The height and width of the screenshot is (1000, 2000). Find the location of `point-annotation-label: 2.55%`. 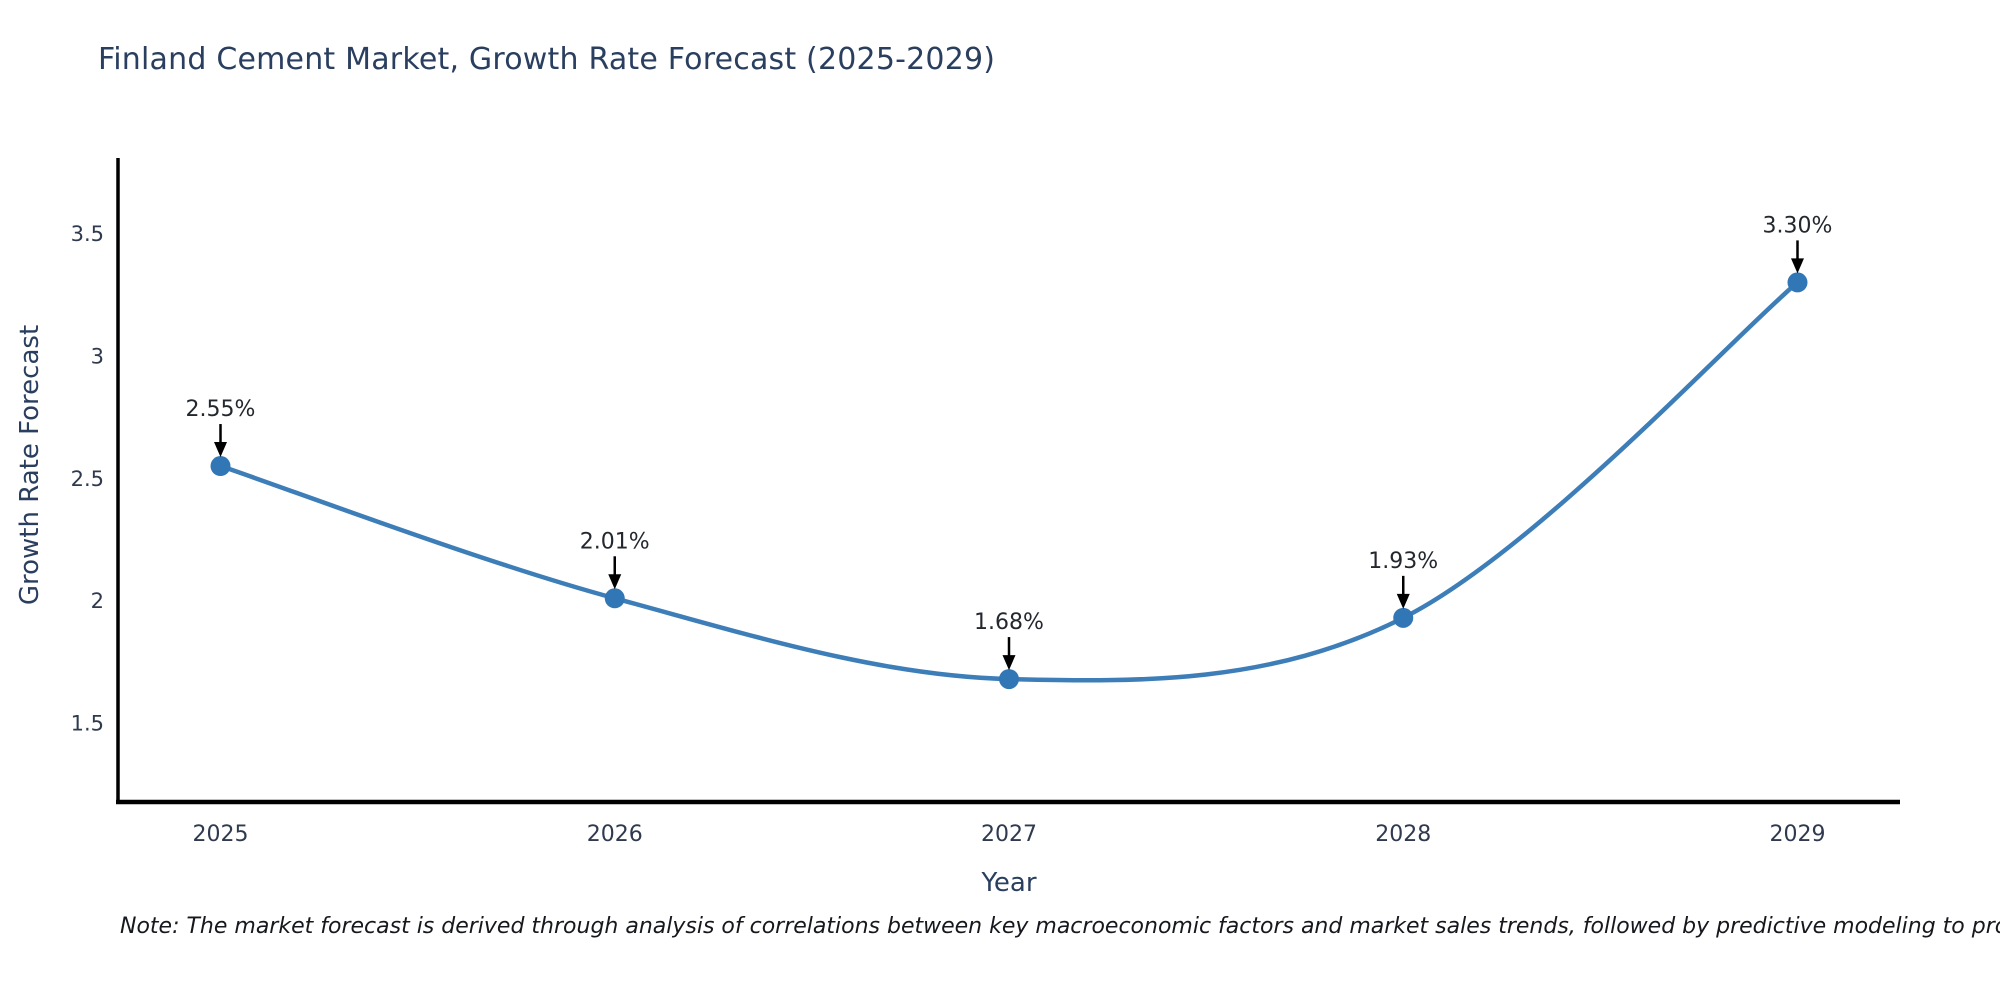

point-annotation-label: 2.55% is located at coordinates (221, 409).